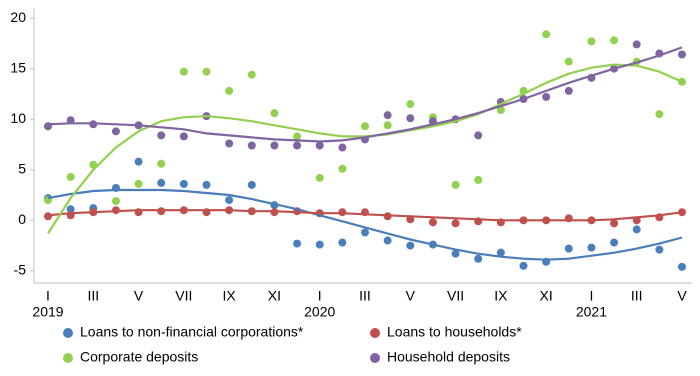 This screenshot has height=376, width=700. I want to click on y-tick-label: 10, so click(18, 118).